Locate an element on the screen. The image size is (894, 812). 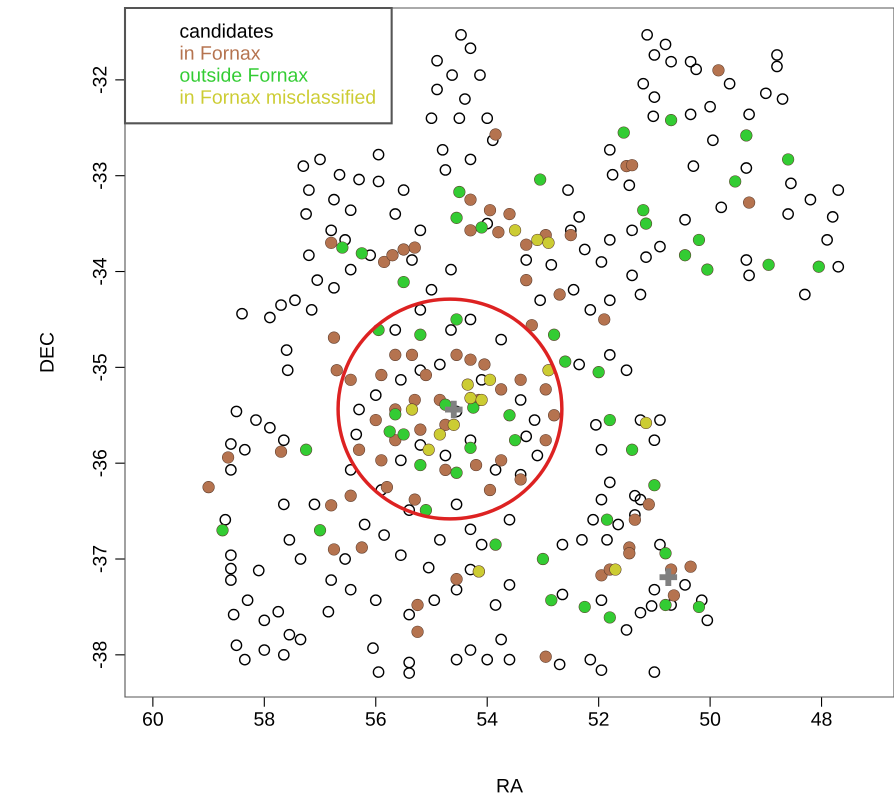
text: in Fornax misclassified is located at coordinates (277, 97).